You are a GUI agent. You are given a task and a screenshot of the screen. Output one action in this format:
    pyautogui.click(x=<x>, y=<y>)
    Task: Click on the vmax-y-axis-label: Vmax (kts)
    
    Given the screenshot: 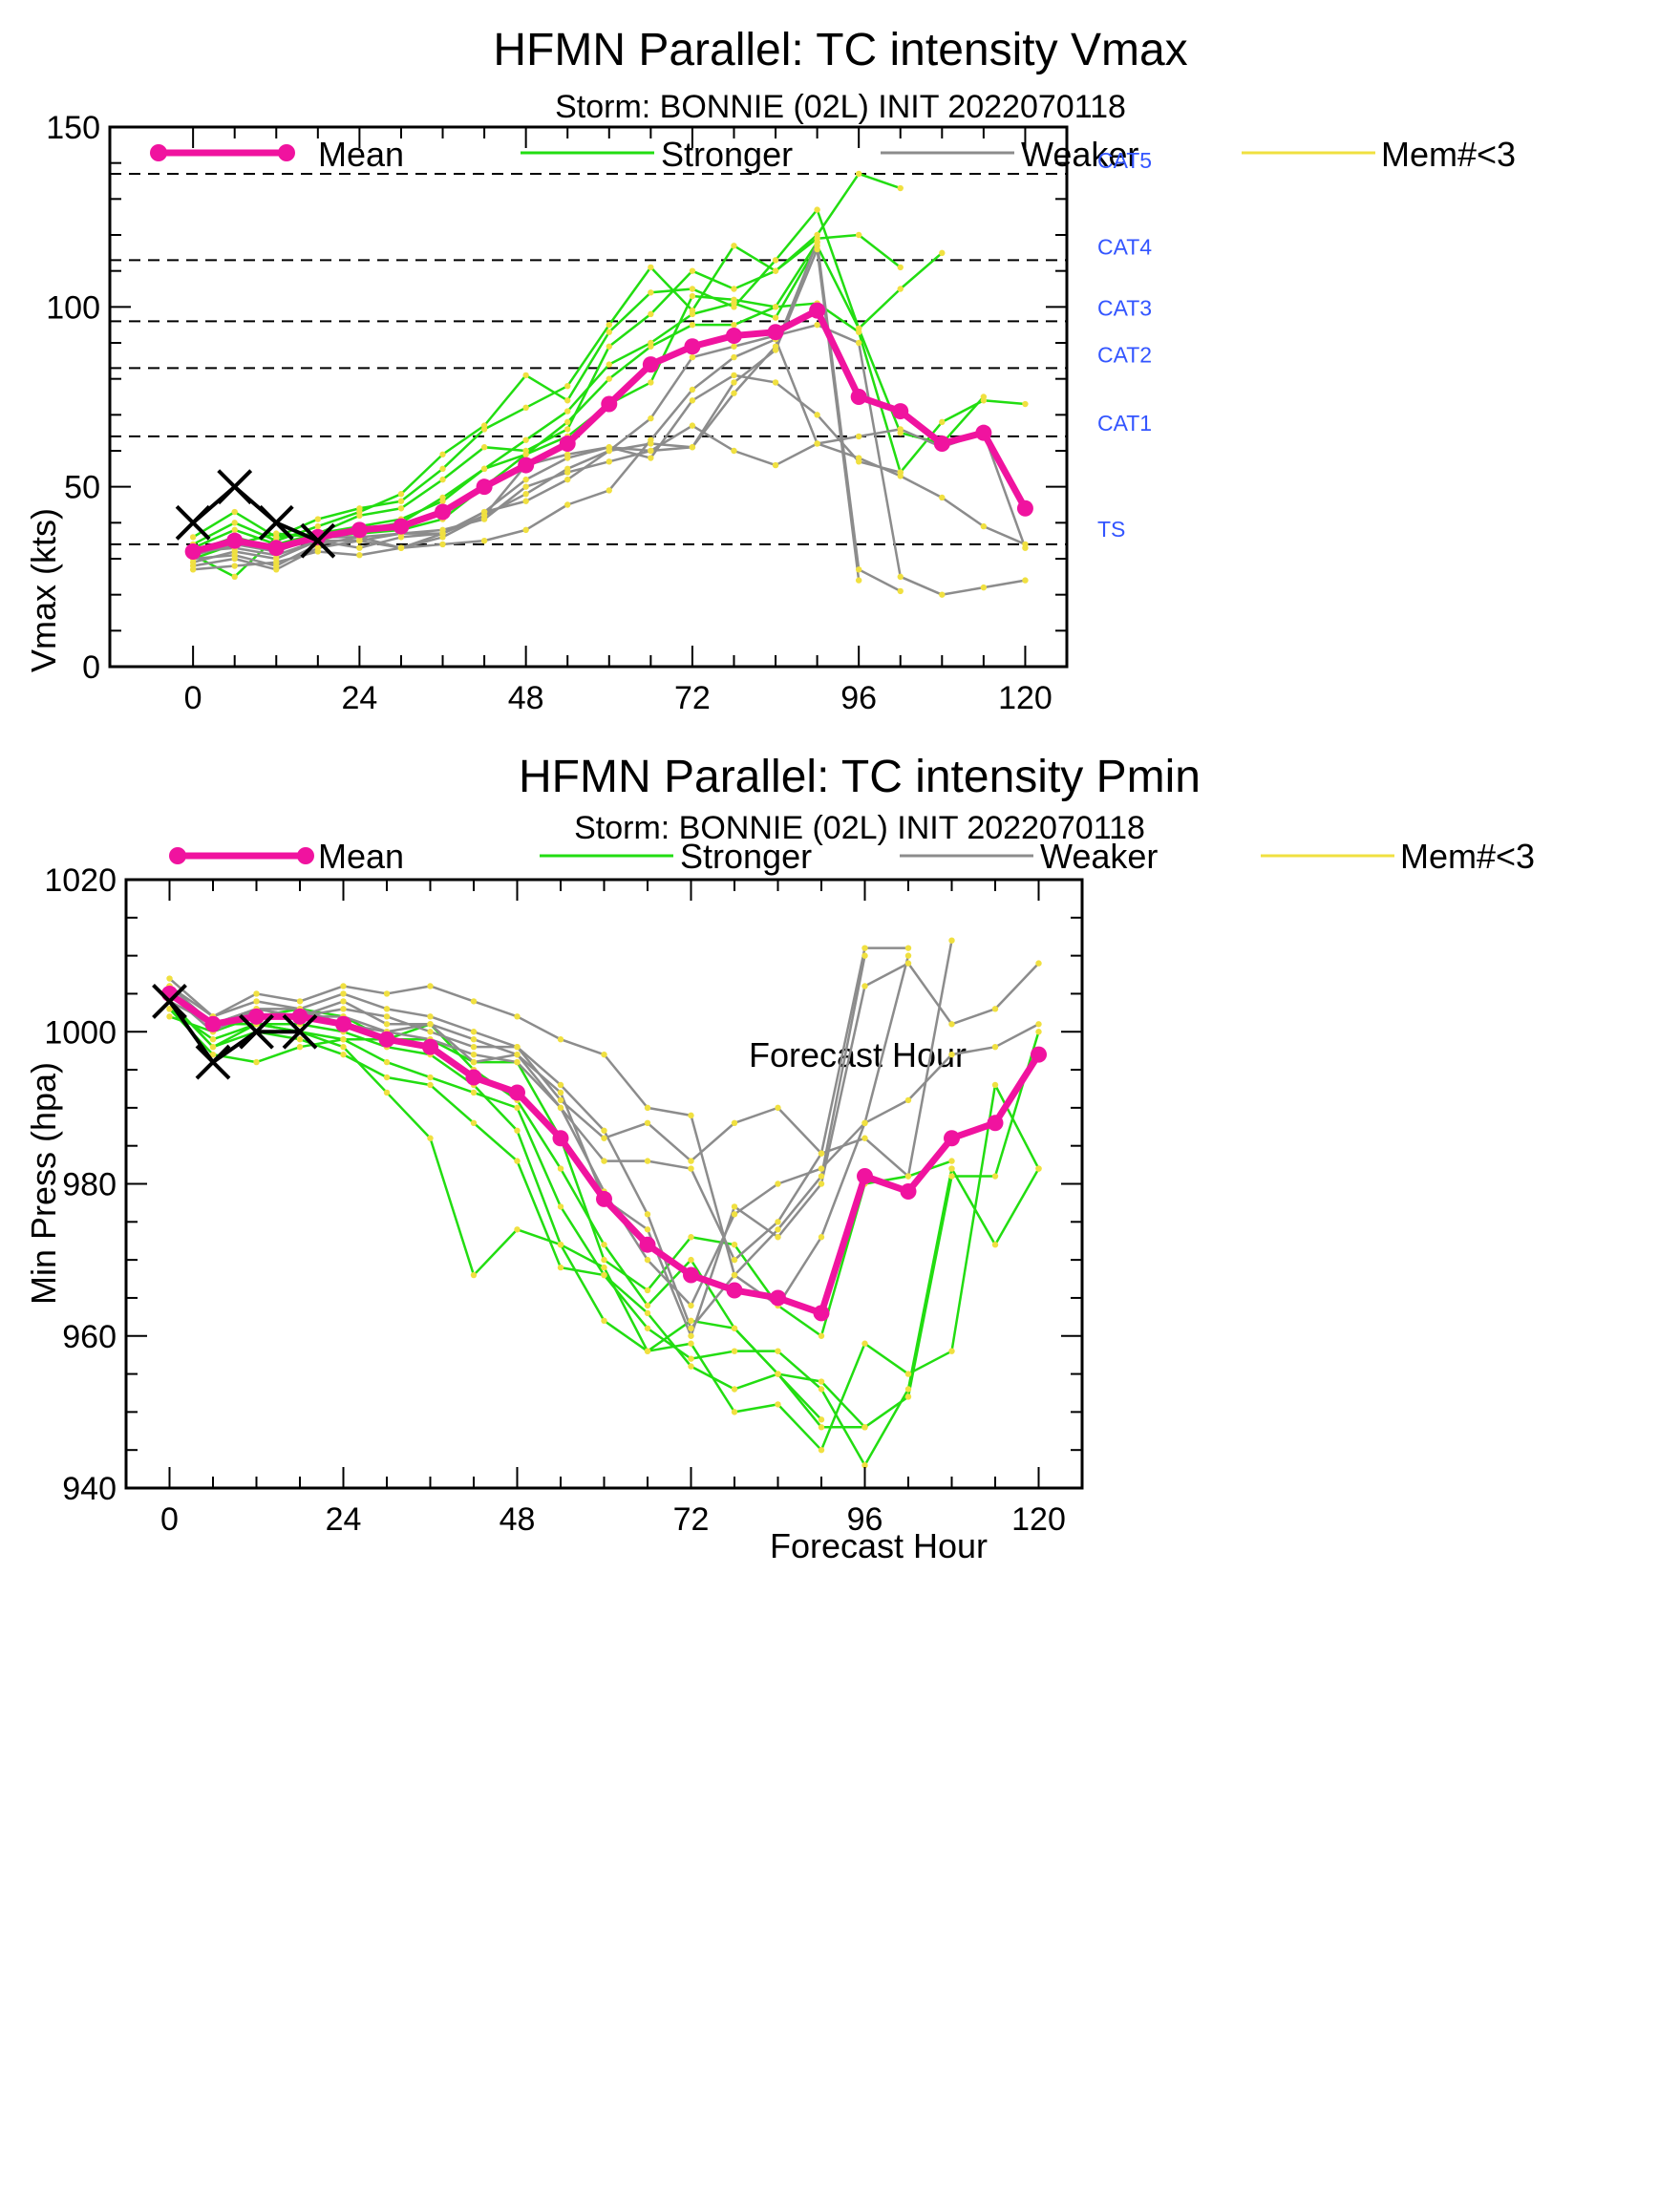 What is the action you would take?
    pyautogui.click(x=43, y=590)
    